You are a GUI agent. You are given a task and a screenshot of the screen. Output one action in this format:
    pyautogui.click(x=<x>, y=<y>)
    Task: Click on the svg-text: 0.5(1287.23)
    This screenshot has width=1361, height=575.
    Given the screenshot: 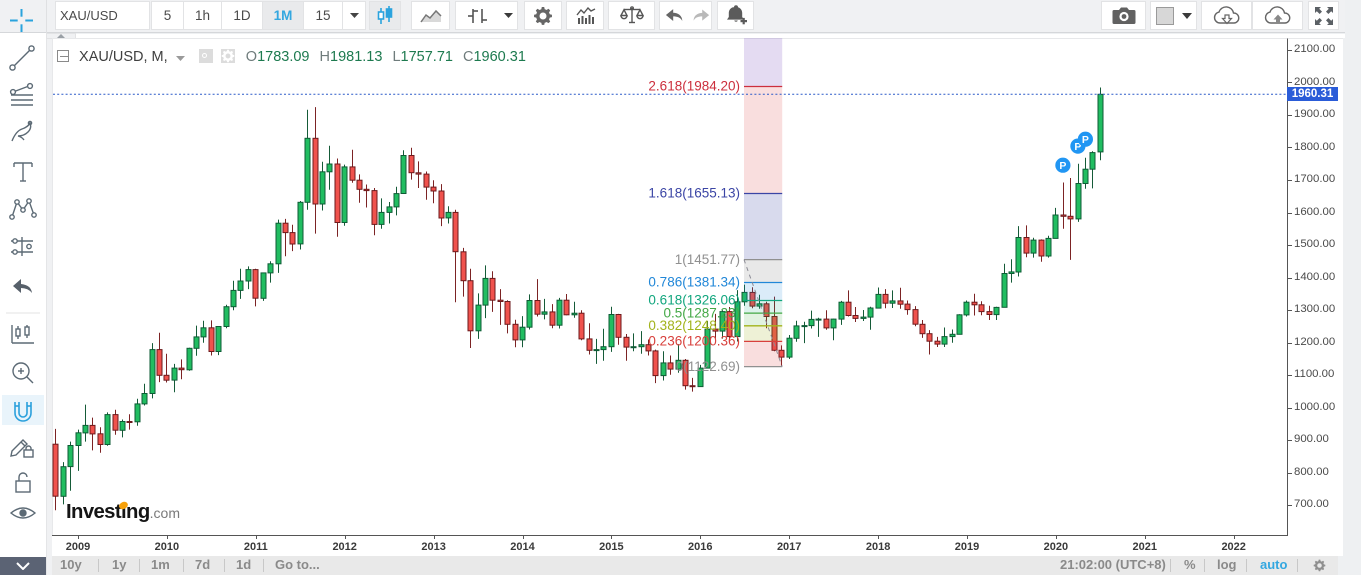 What is the action you would take?
    pyautogui.click(x=701, y=312)
    